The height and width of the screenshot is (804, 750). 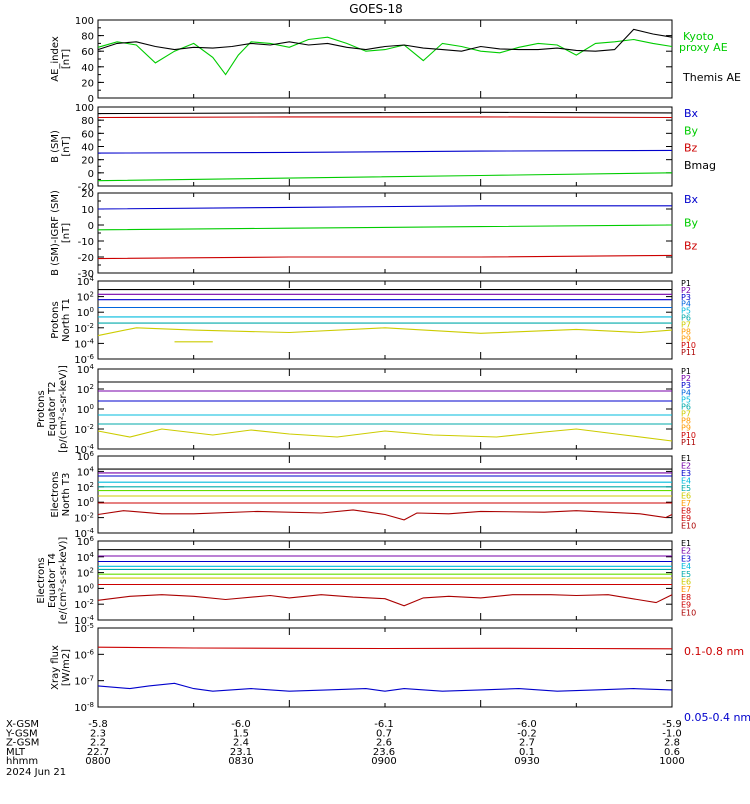 What do you see at coordinates (384, 207) in the screenshot?
I see `series-bigrf-bx` at bounding box center [384, 207].